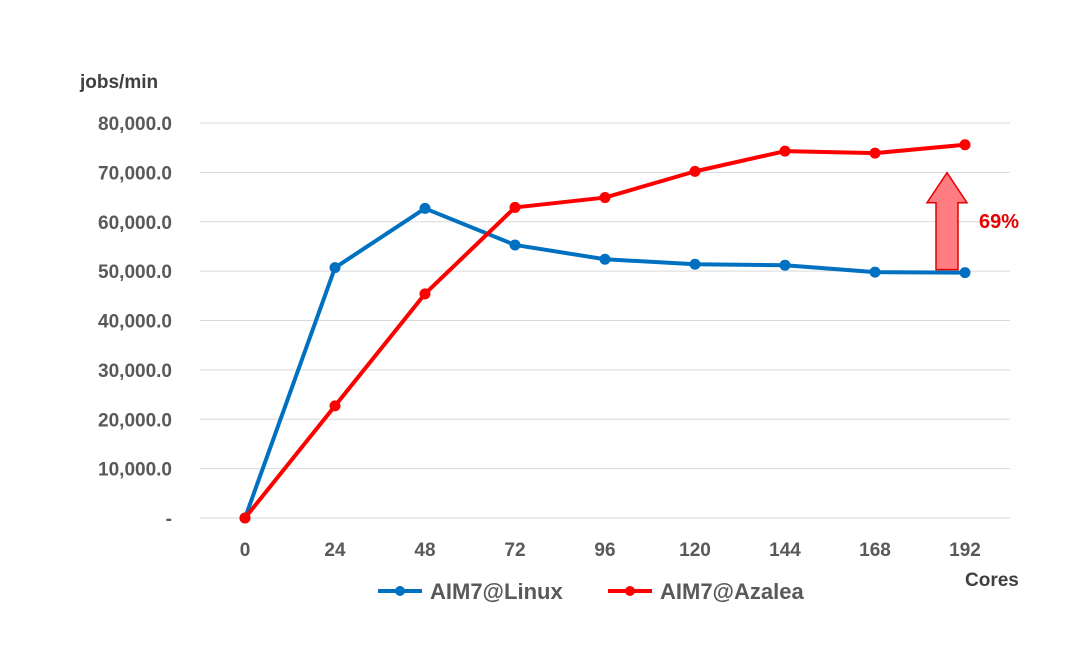 The width and height of the screenshot is (1069, 658). Describe the element at coordinates (875, 550) in the screenshot. I see `x-tick-label: 168` at that location.